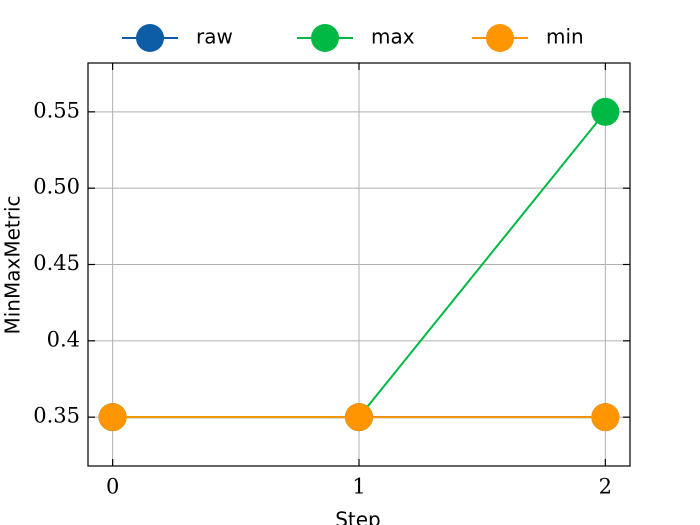 The height and width of the screenshot is (525, 700). Describe the element at coordinates (393, 37) in the screenshot. I see `legend-label: max` at that location.